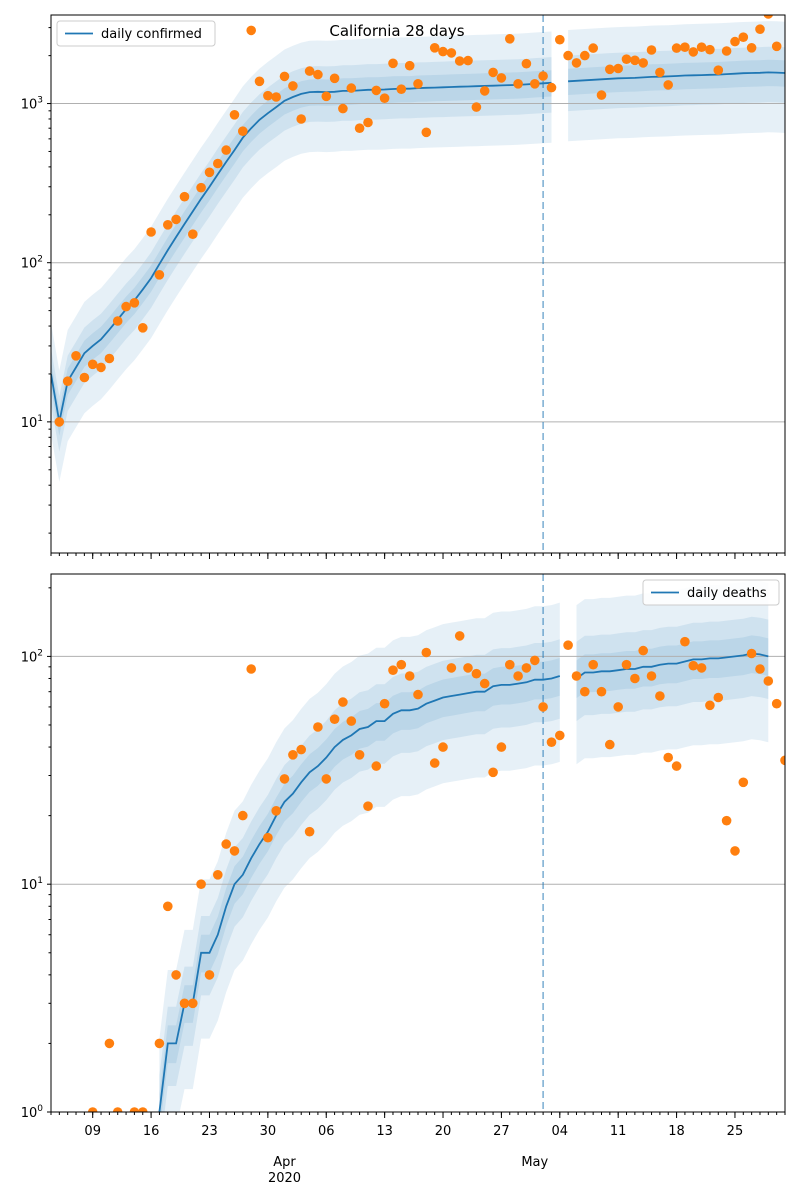 This screenshot has height=1200, width=800. What do you see at coordinates (40, 653) in the screenshot?
I see `y-tick-exponent: 2` at bounding box center [40, 653].